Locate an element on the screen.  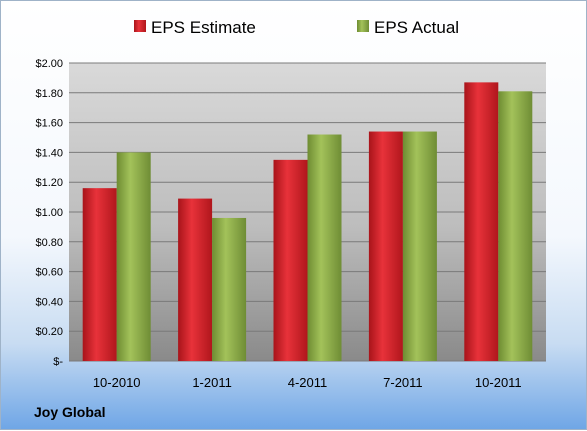
y-tick-label: $1.80 is located at coordinates (49, 94).